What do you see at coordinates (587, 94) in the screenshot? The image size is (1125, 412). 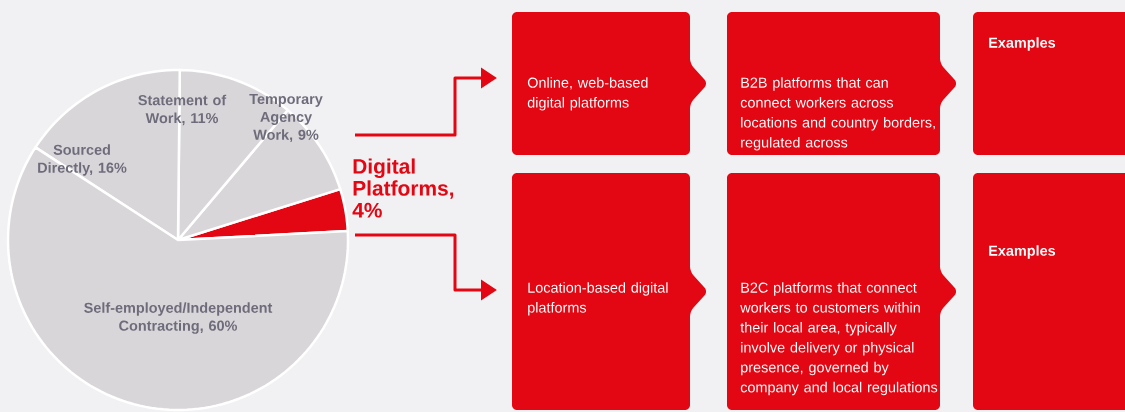 I see `text: Online, web-based digital platforms` at bounding box center [587, 94].